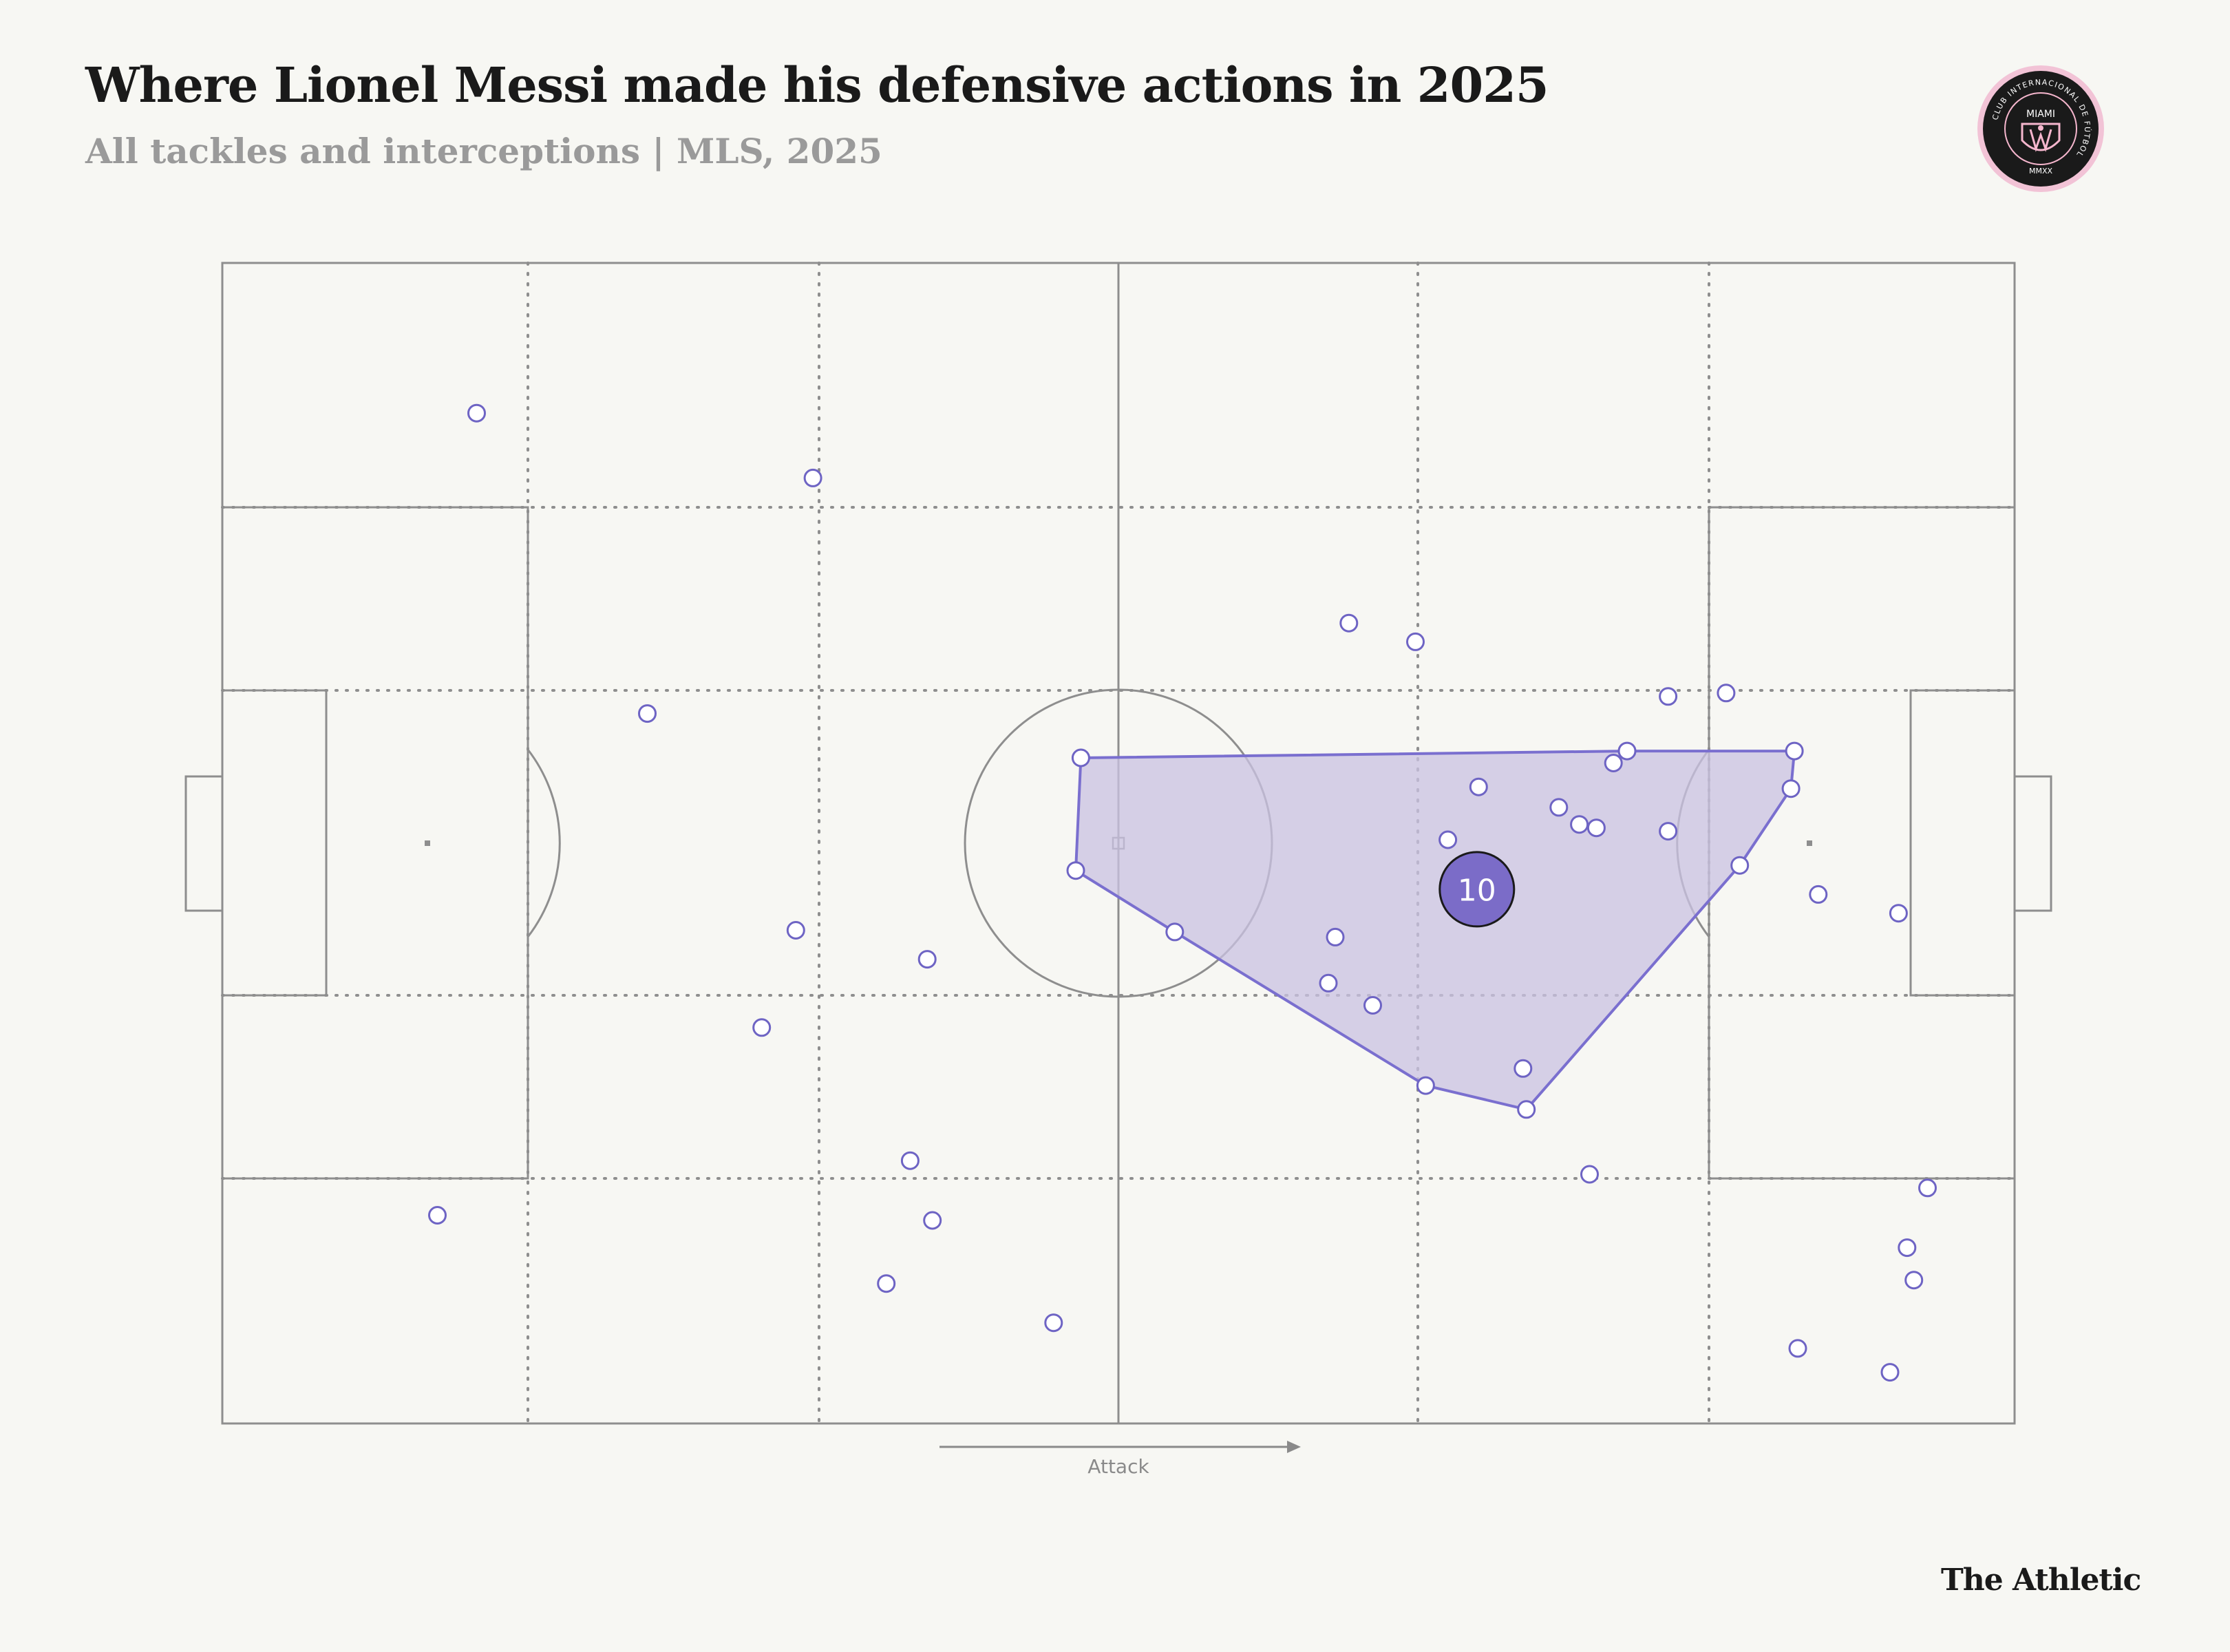 The height and width of the screenshot is (1652, 2230). What do you see at coordinates (1962, 843) in the screenshot?
I see `right-six-yard-box` at bounding box center [1962, 843].